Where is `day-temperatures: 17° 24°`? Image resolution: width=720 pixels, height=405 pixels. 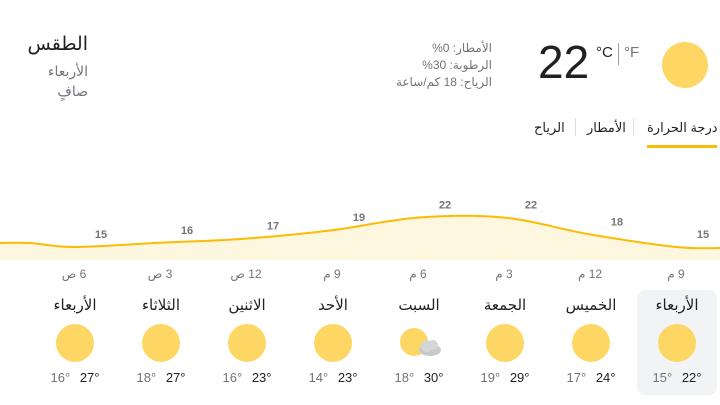 day-temperatures: 17° 24° is located at coordinates (591, 377).